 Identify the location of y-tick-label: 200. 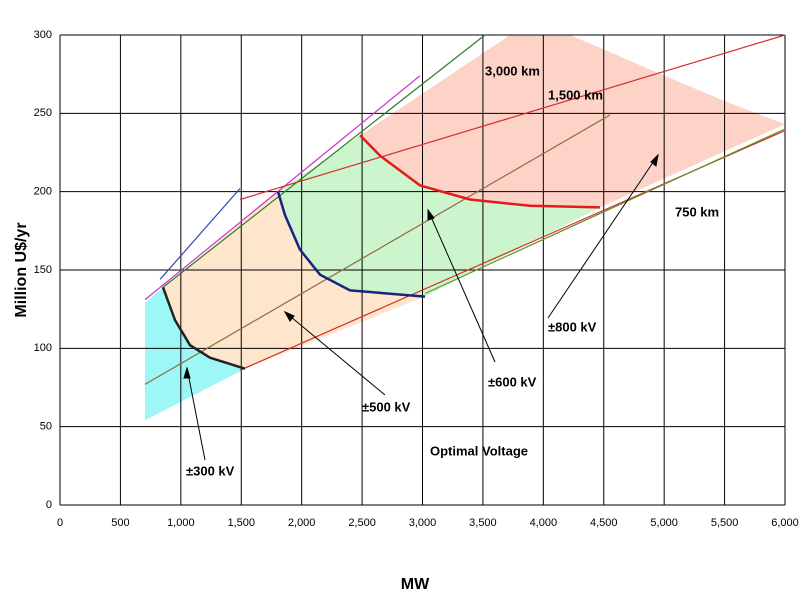
(43, 192).